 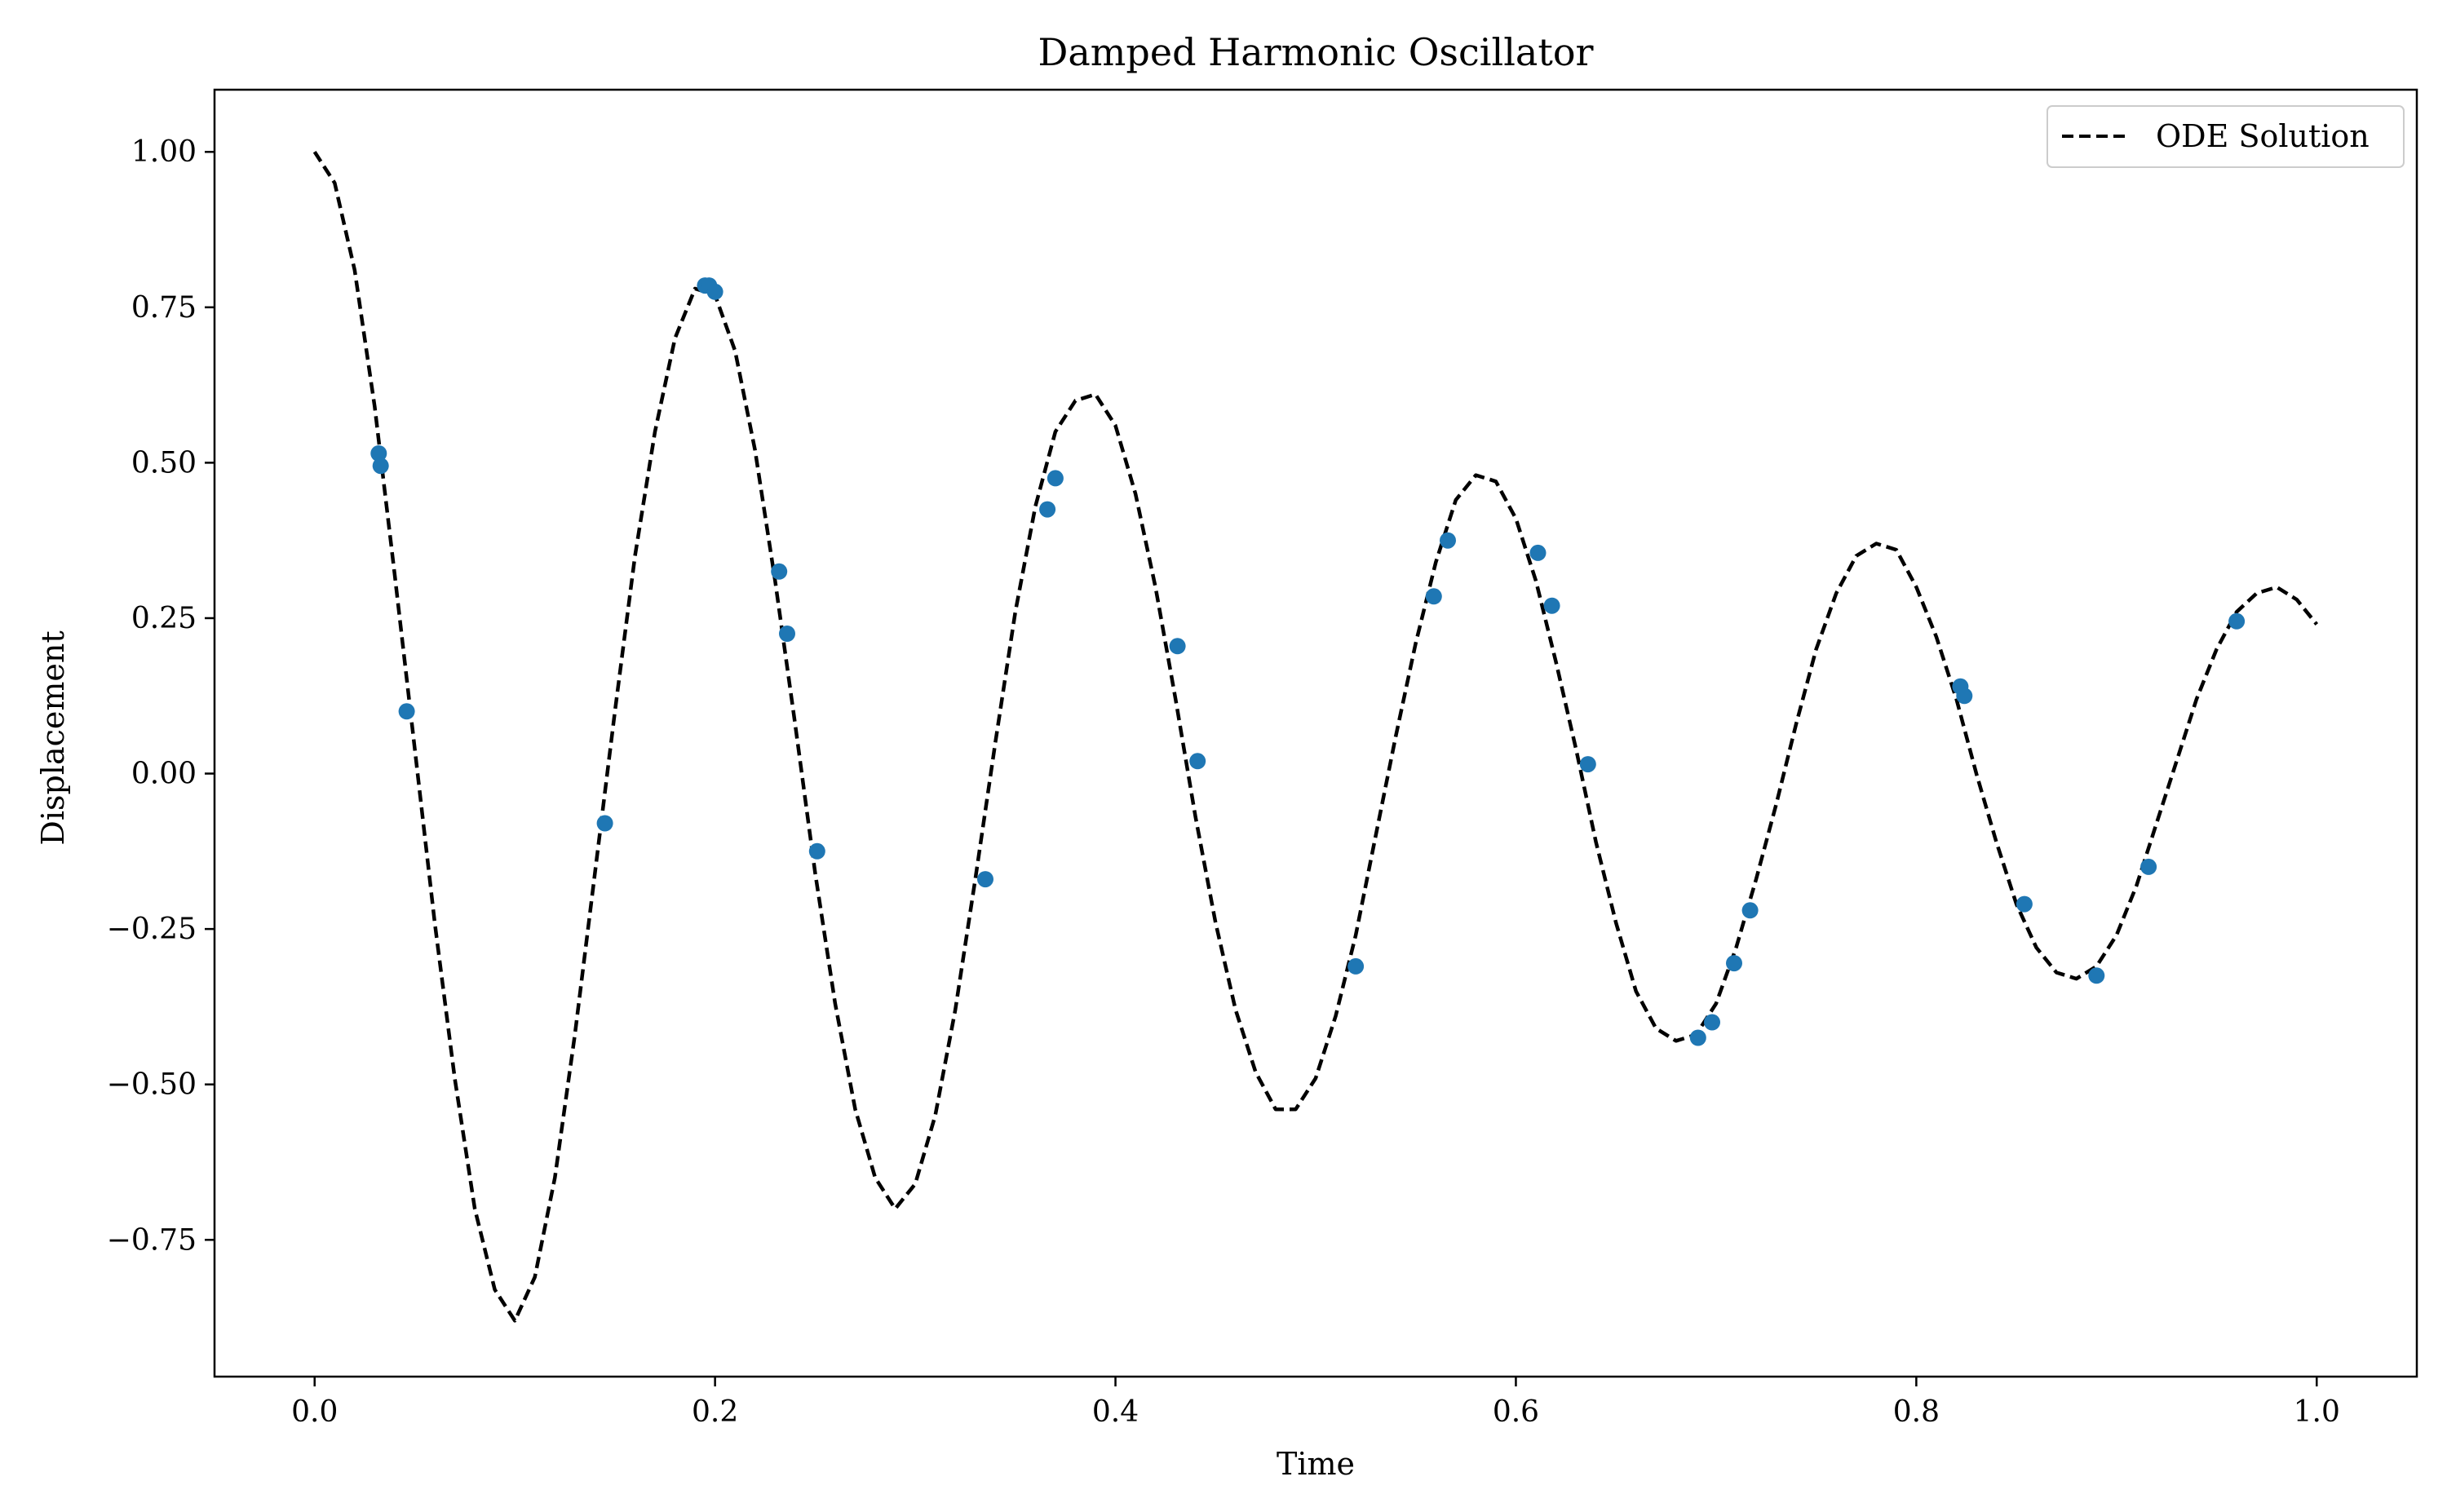 I want to click on y-tick-label: −0.75, so click(x=152, y=1240).